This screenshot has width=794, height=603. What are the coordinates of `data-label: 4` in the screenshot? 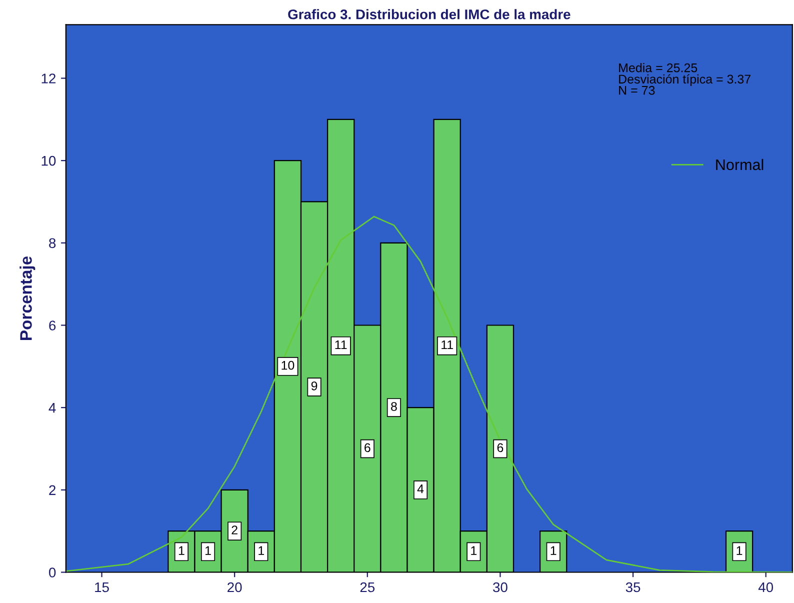 It's located at (420, 489).